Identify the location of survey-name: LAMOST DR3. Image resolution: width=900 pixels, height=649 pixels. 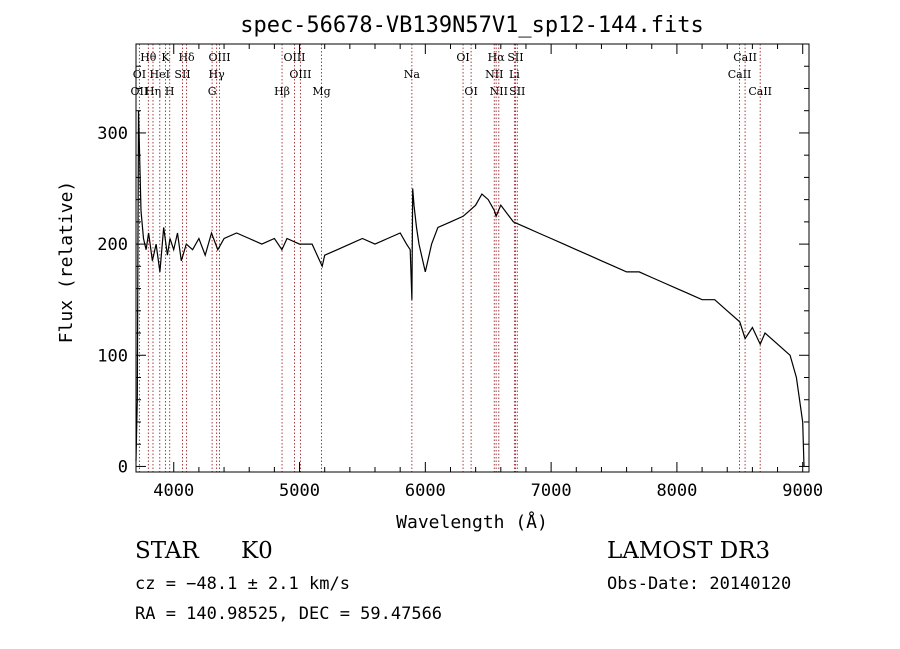
(689, 551).